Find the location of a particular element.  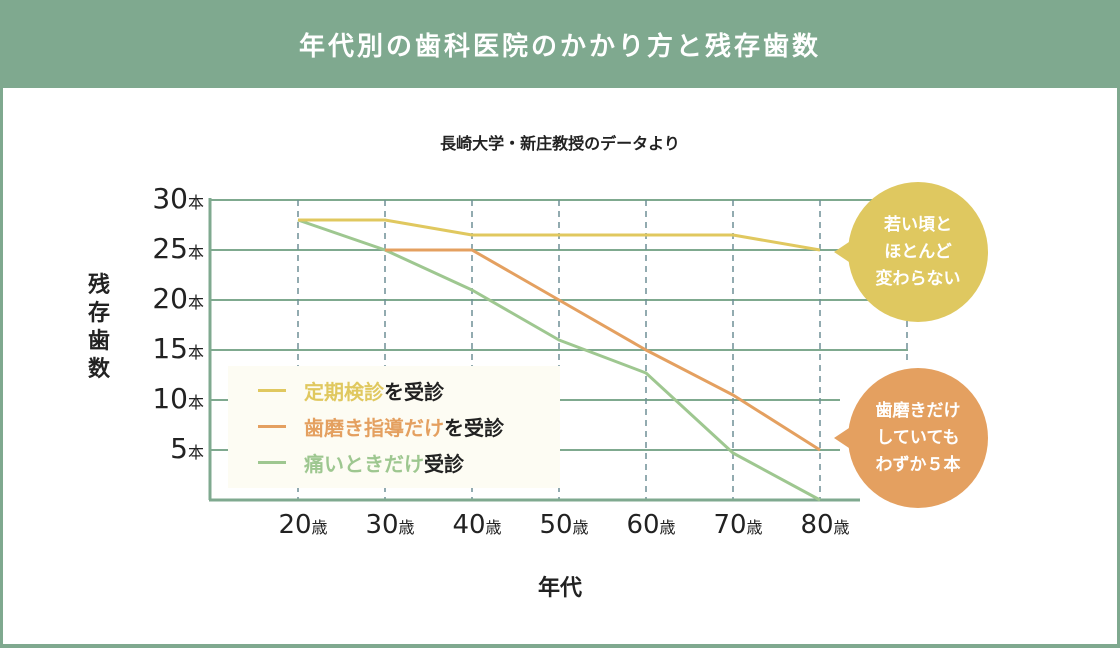

x-tick-label: 30歳 is located at coordinates (390, 525).